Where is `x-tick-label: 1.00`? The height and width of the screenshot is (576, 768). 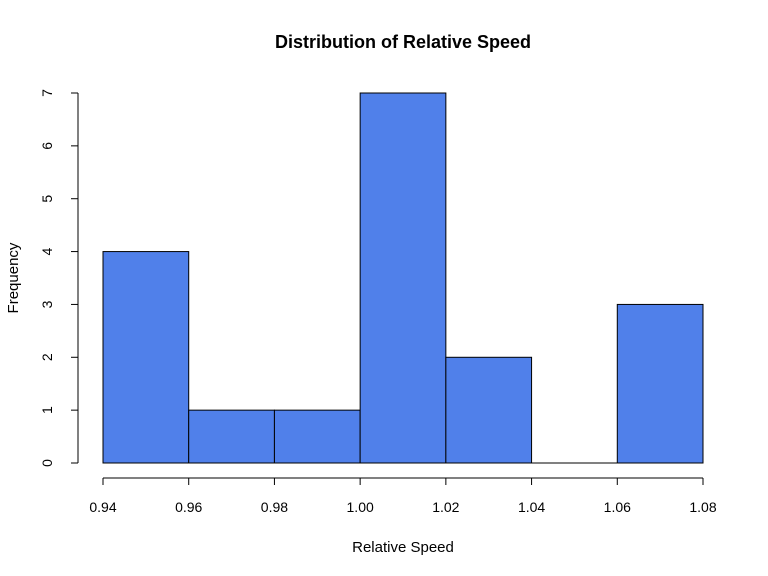 x-tick-label: 1.00 is located at coordinates (360, 507).